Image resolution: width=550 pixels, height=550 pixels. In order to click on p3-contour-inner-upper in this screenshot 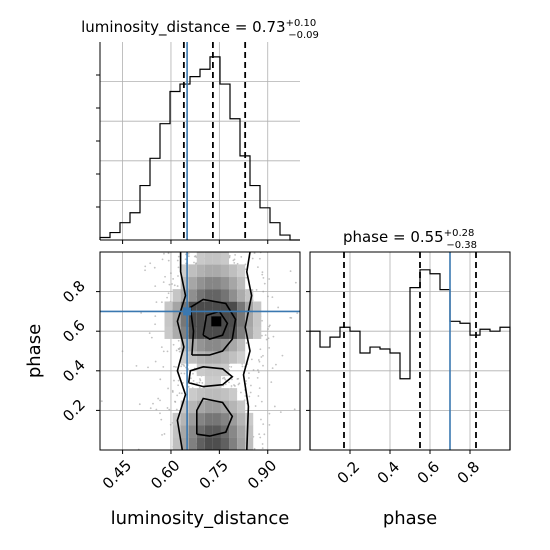, I will do `click(215, 325)`.